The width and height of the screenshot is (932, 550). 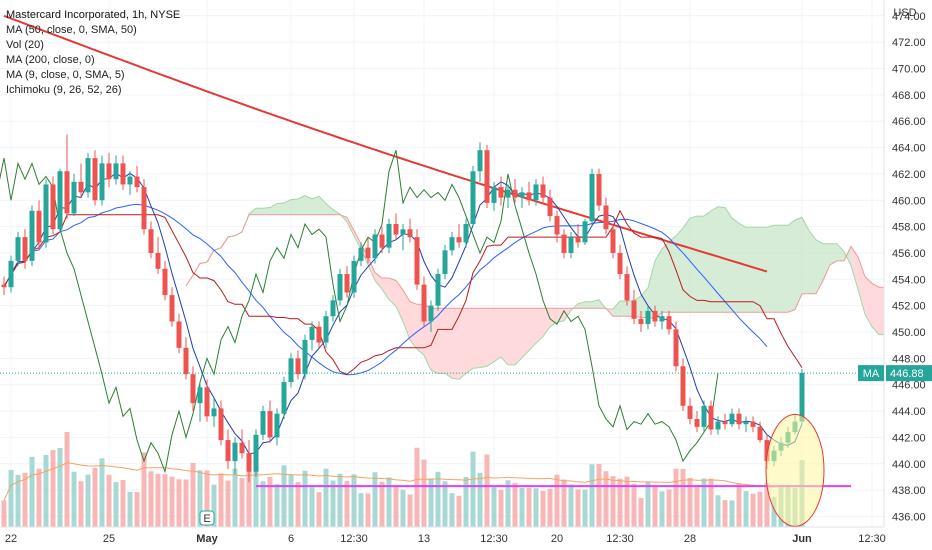 I want to click on y-tick-label: 460.00, so click(x=909, y=201).